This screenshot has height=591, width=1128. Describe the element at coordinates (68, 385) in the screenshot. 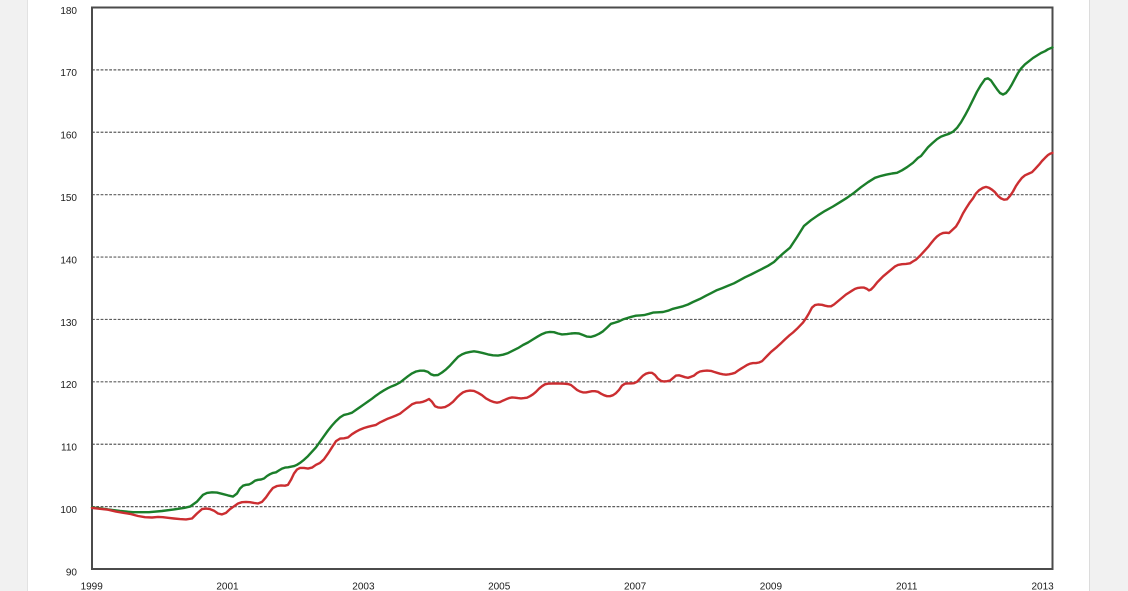

I see `svg-text: 120` at that location.